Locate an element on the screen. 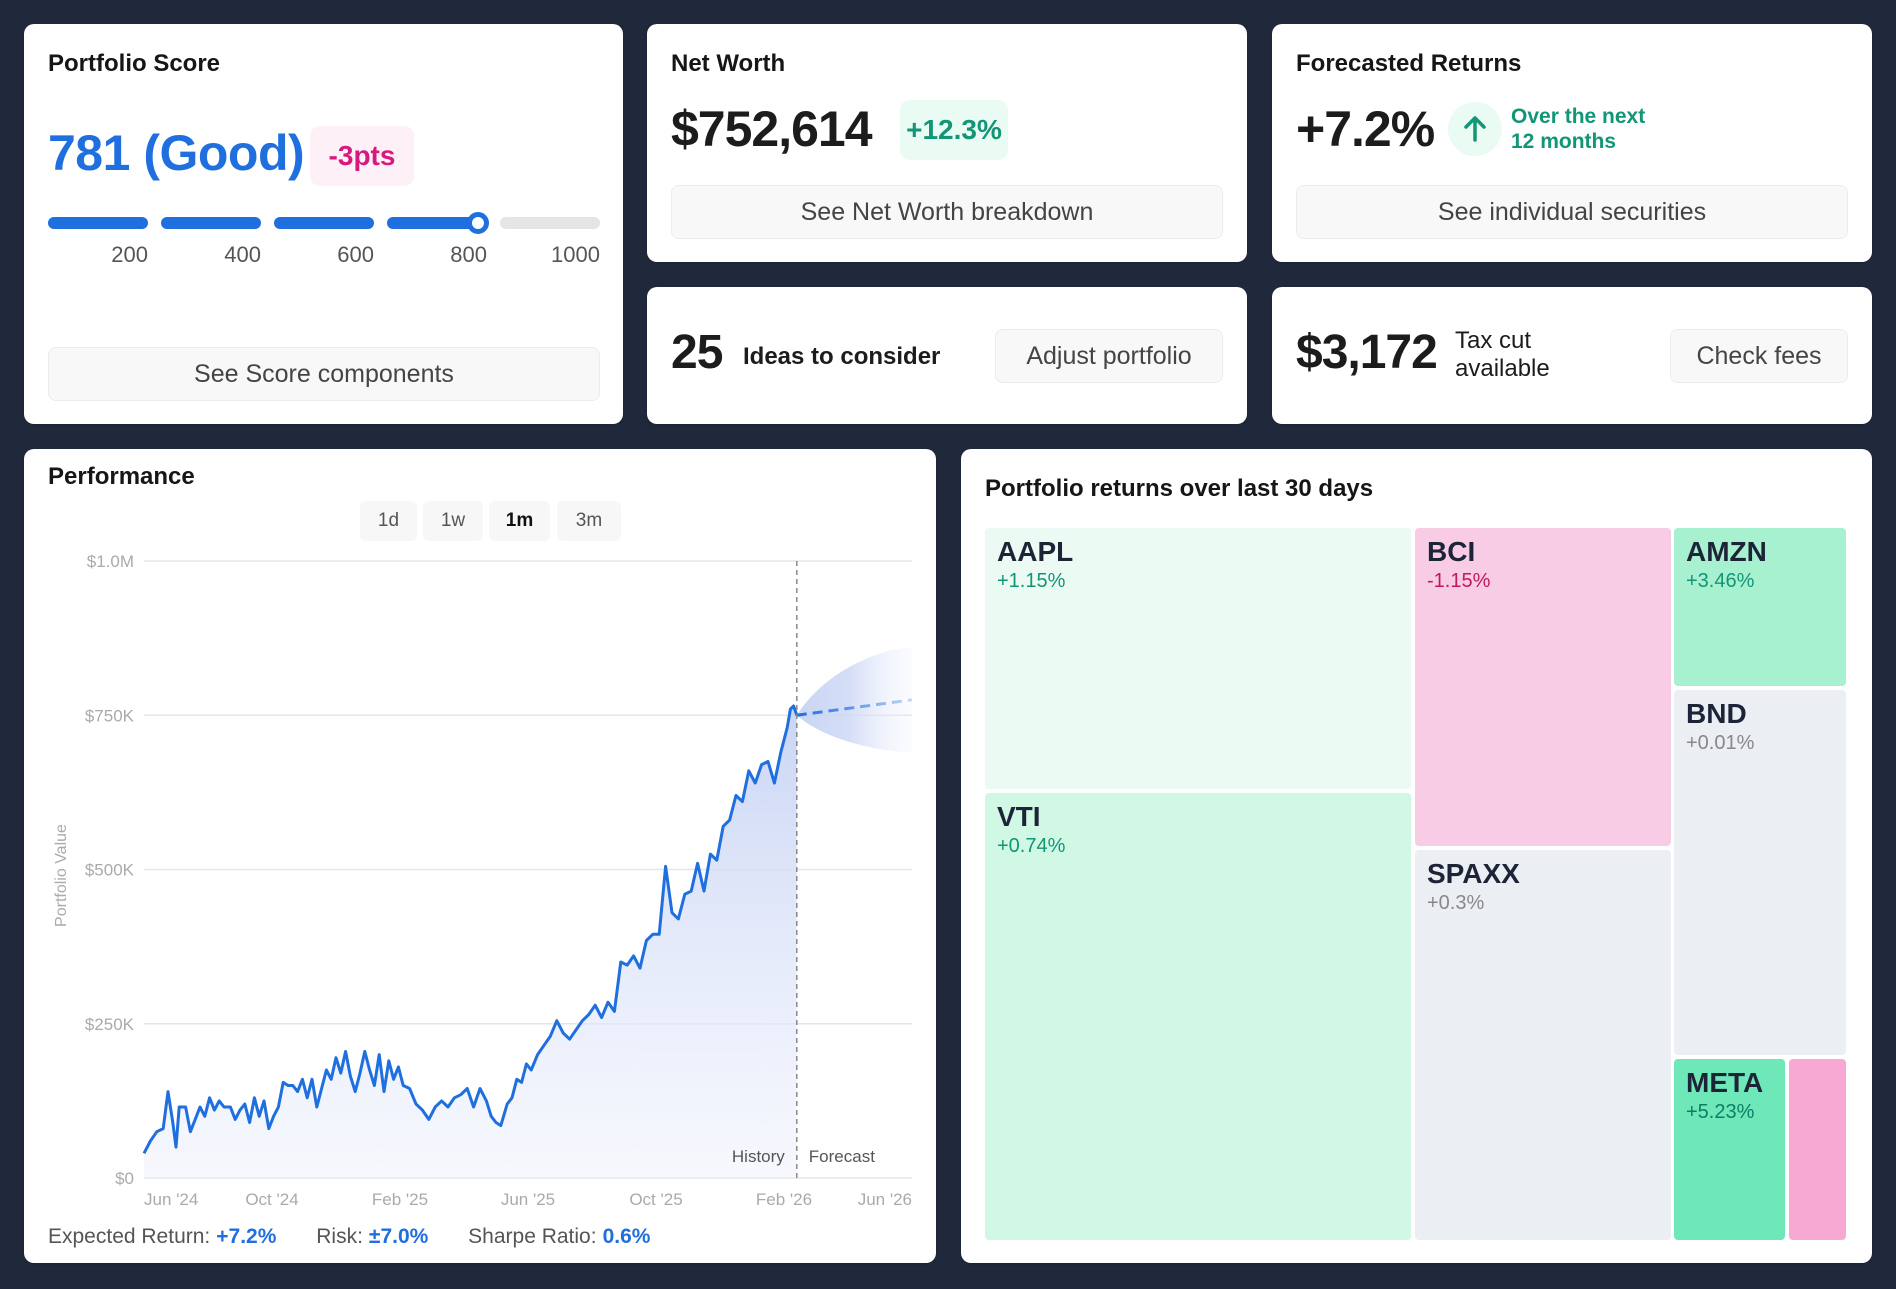 The image size is (1896, 1289). treemap-tile-vti: VTI +0.74% is located at coordinates (1198, 1016).